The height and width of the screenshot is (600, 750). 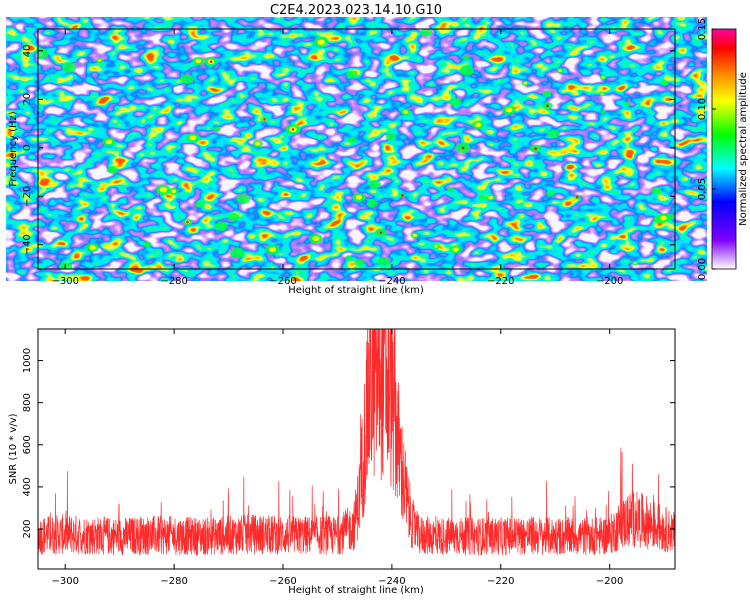 What do you see at coordinates (500, 581) in the screenshot?
I see `snr-x-tick-label-4: −220` at bounding box center [500, 581].